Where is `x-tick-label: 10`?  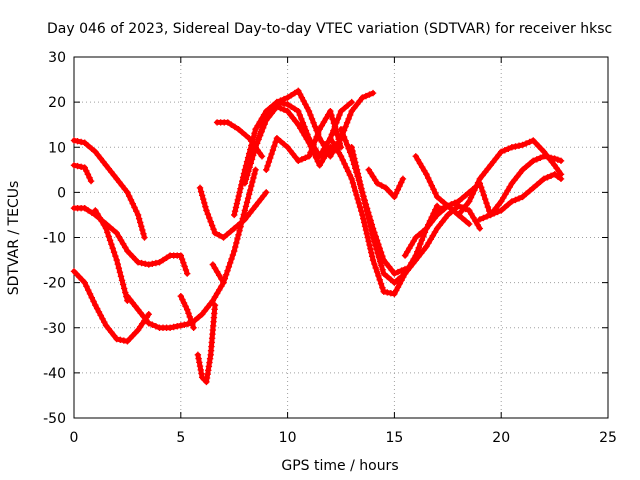 x-tick-label: 10 is located at coordinates (288, 438).